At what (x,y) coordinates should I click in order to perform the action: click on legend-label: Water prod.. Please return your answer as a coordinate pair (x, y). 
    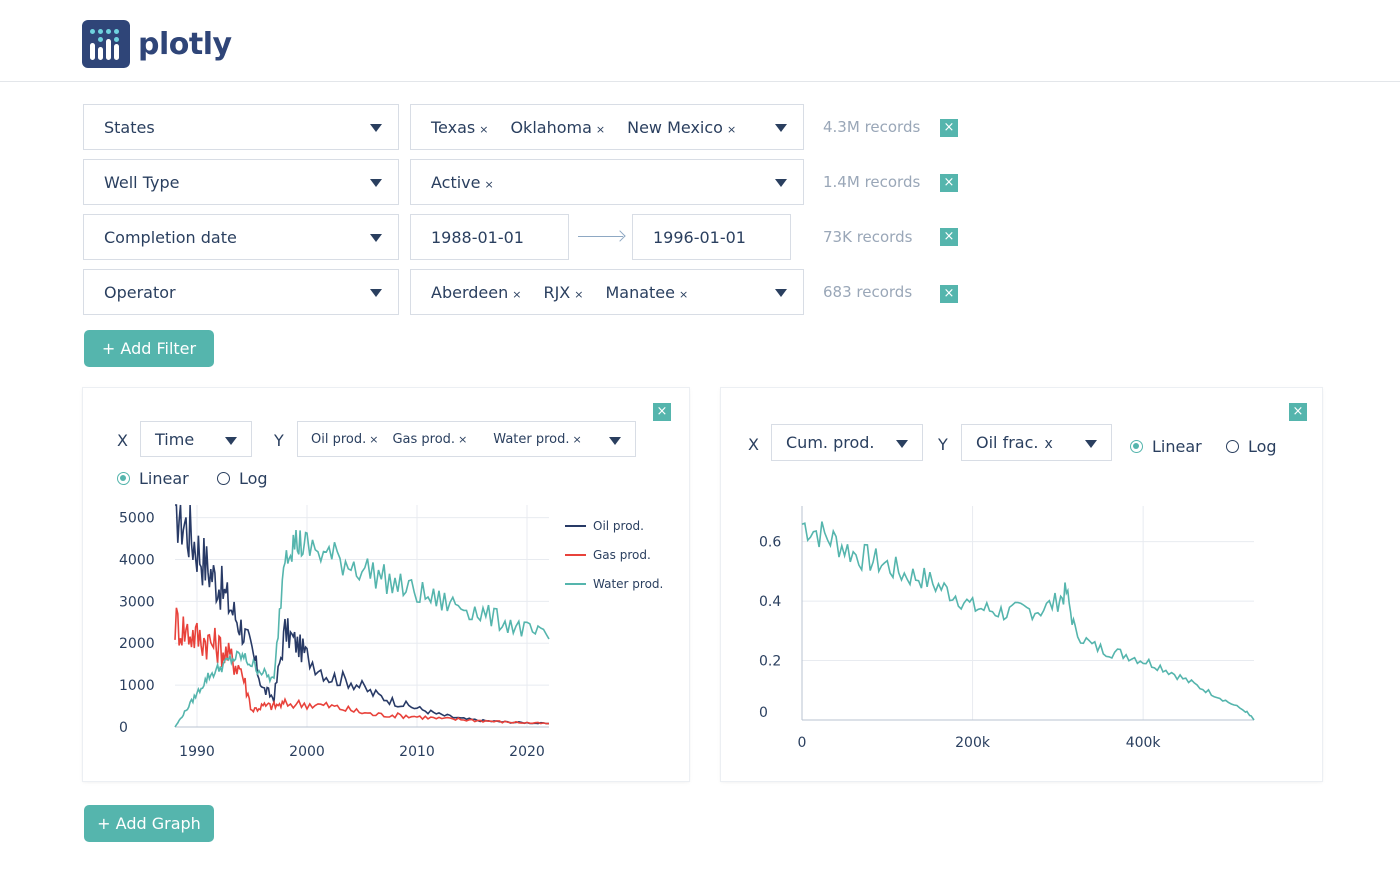
    Looking at the image, I should click on (628, 584).